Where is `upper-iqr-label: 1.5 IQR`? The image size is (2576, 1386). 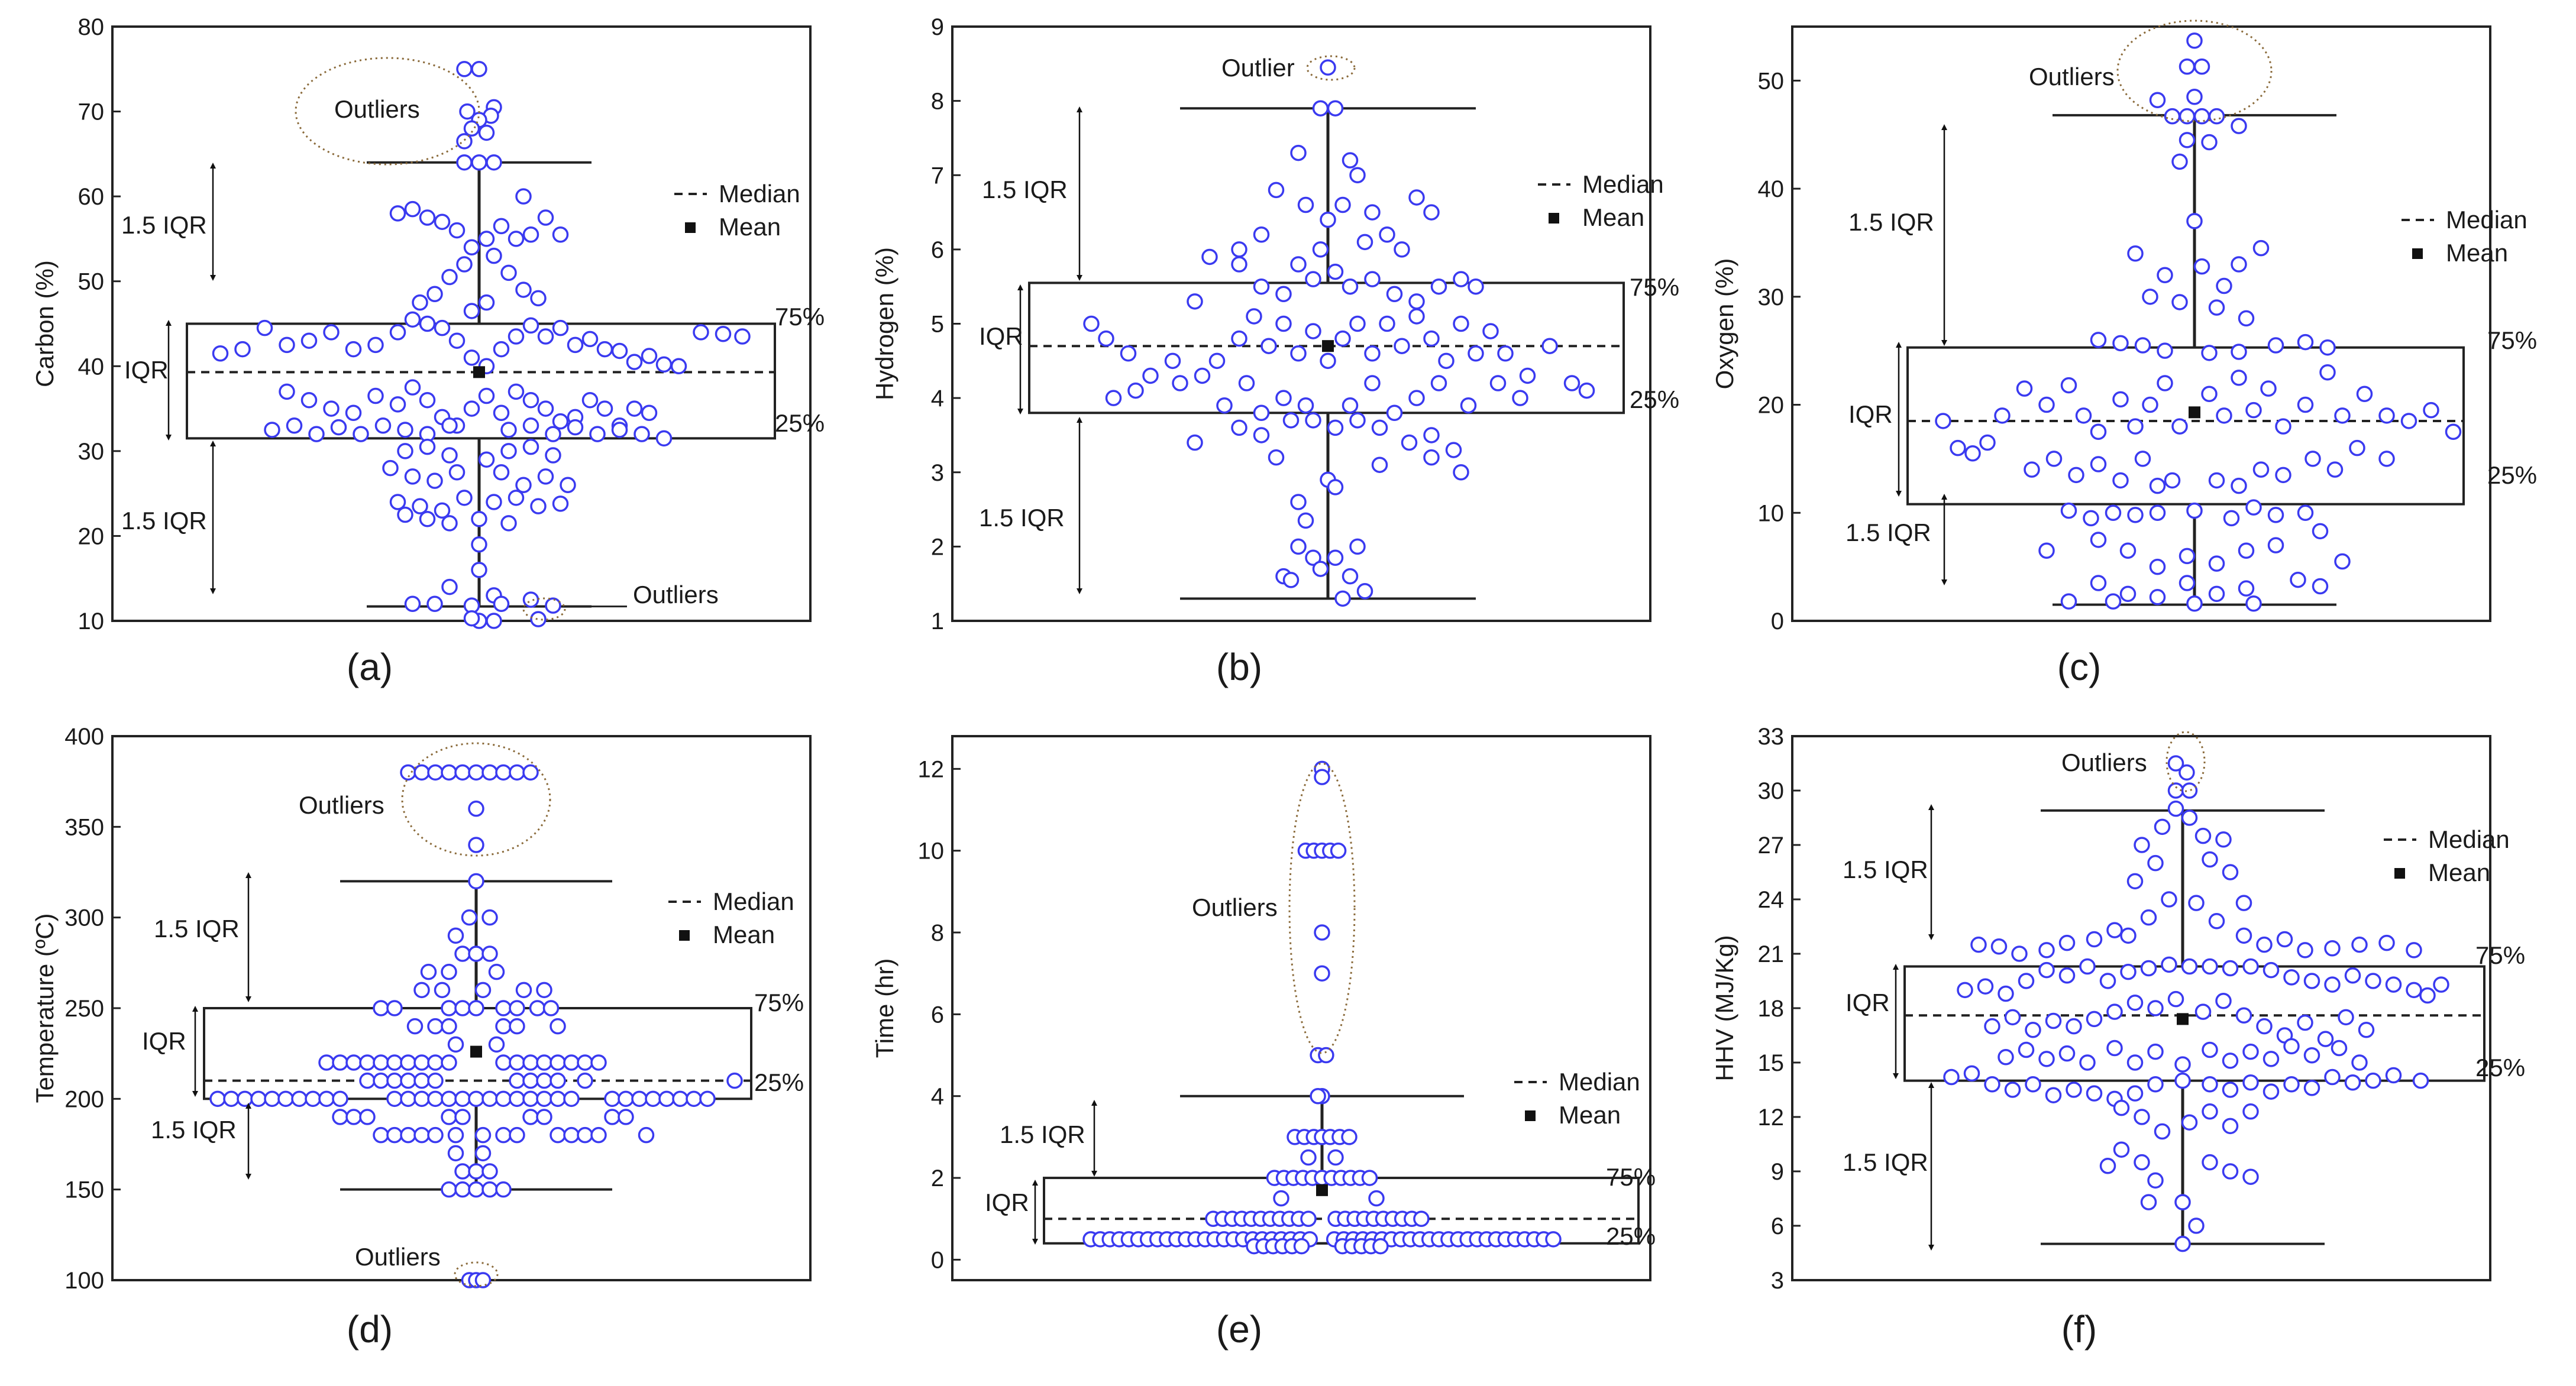
upper-iqr-label: 1.5 IQR is located at coordinates (1042, 1134).